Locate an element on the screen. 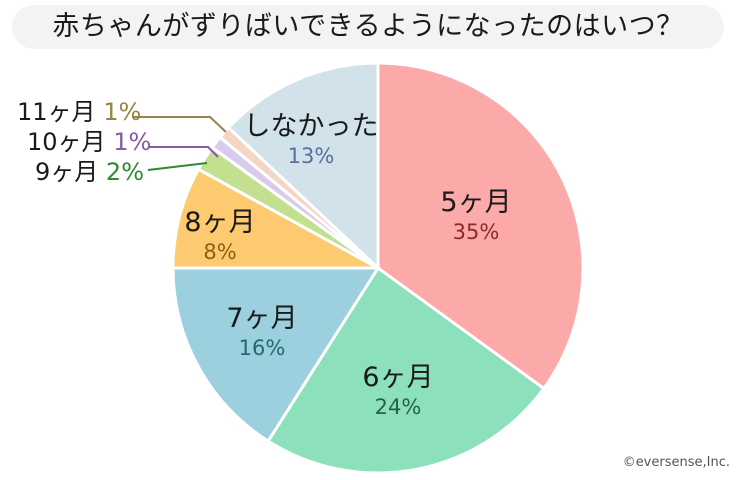  side-label-11-months: 11ヶ月 1% is located at coordinates (79, 112).